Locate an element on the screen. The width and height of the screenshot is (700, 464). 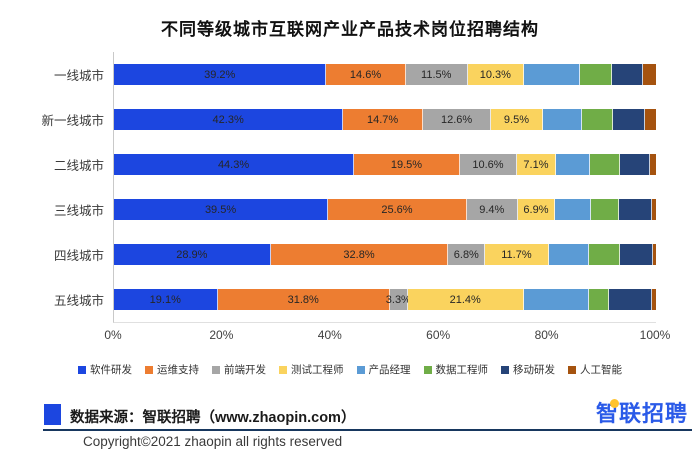
segment-value-label: 28.9% is located at coordinates (192, 254).